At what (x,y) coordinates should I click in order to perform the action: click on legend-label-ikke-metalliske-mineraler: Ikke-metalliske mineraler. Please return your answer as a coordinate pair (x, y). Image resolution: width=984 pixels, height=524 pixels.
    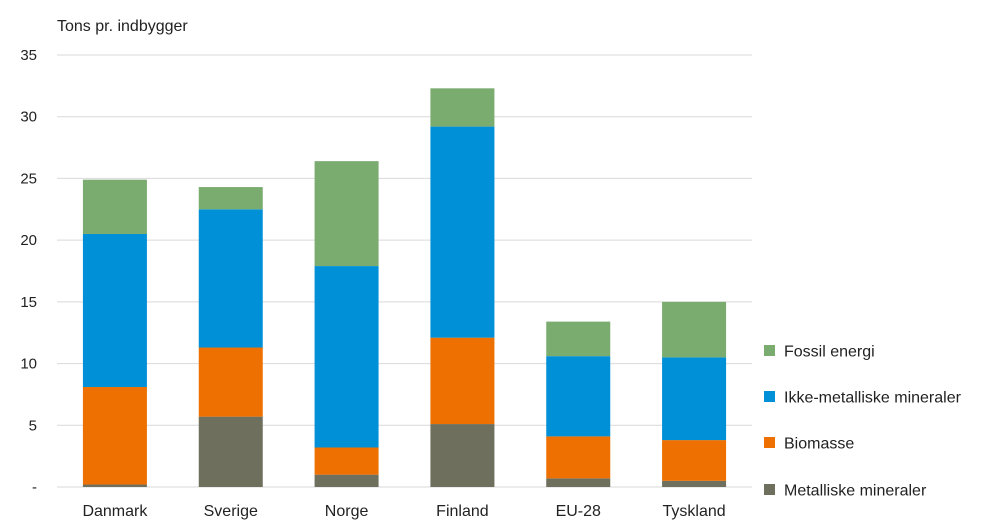
    Looking at the image, I should click on (873, 398).